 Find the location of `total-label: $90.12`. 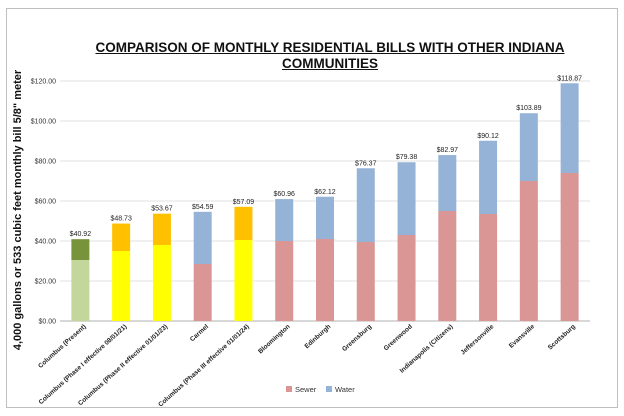

total-label: $90.12 is located at coordinates (488, 136).